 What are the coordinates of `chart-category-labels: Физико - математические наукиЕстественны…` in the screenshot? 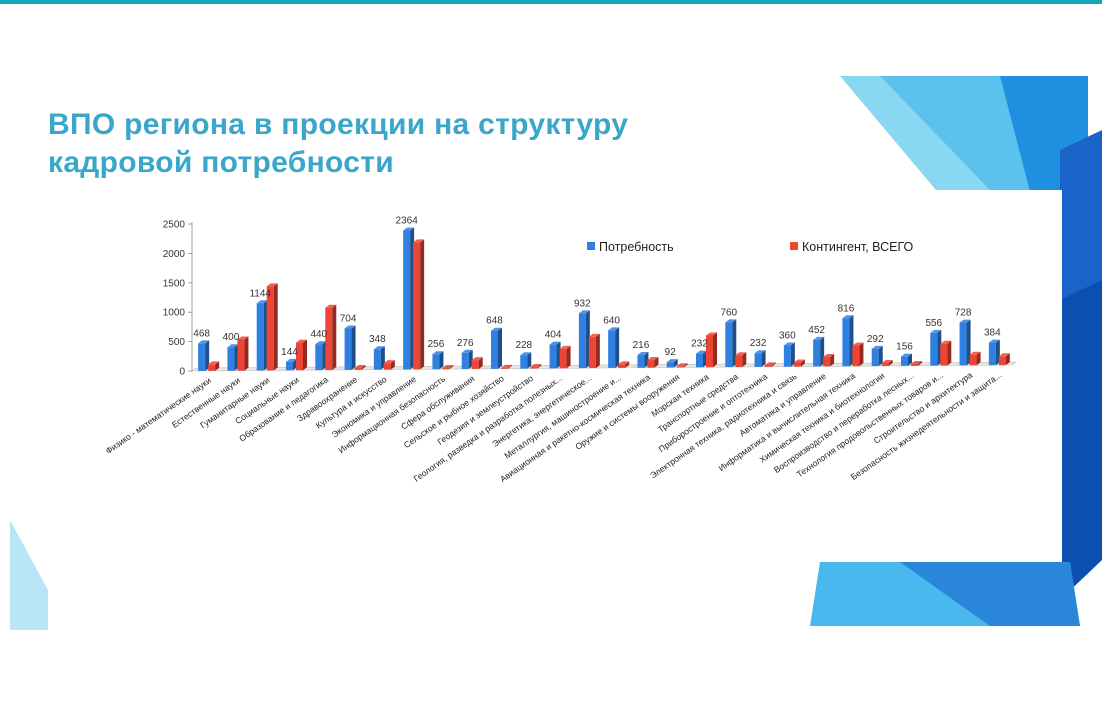 It's located at (554, 427).